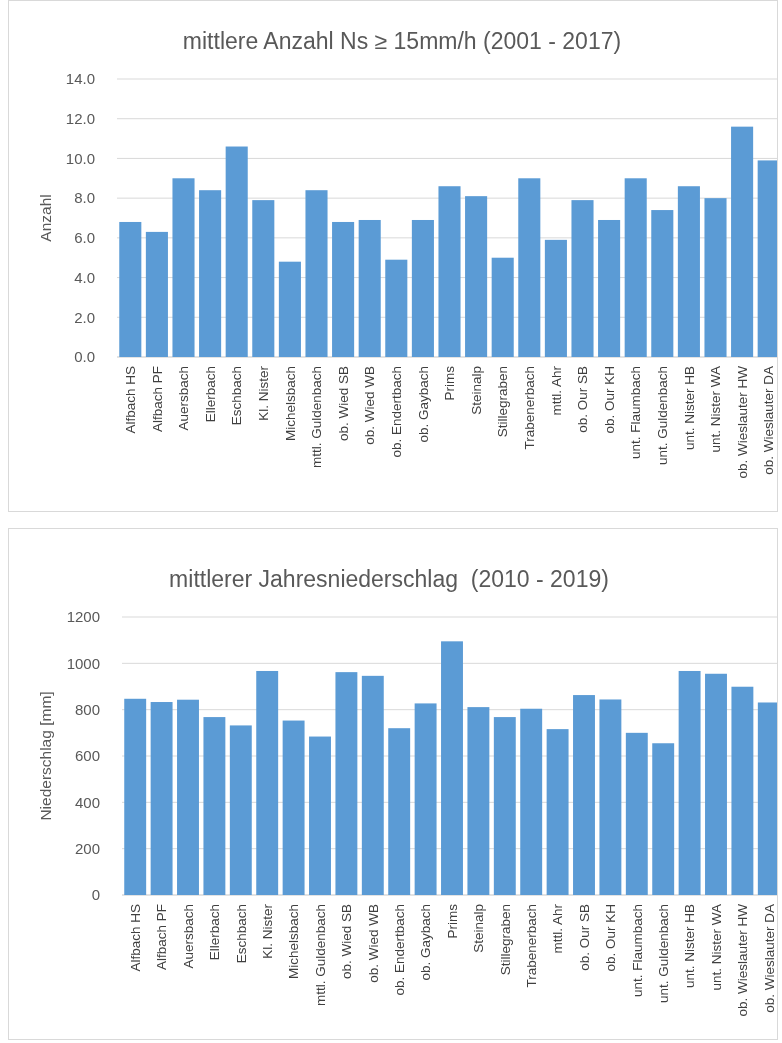 The height and width of the screenshot is (1043, 782). Describe the element at coordinates (87, 802) in the screenshot. I see `y-tick-label: 400` at that location.